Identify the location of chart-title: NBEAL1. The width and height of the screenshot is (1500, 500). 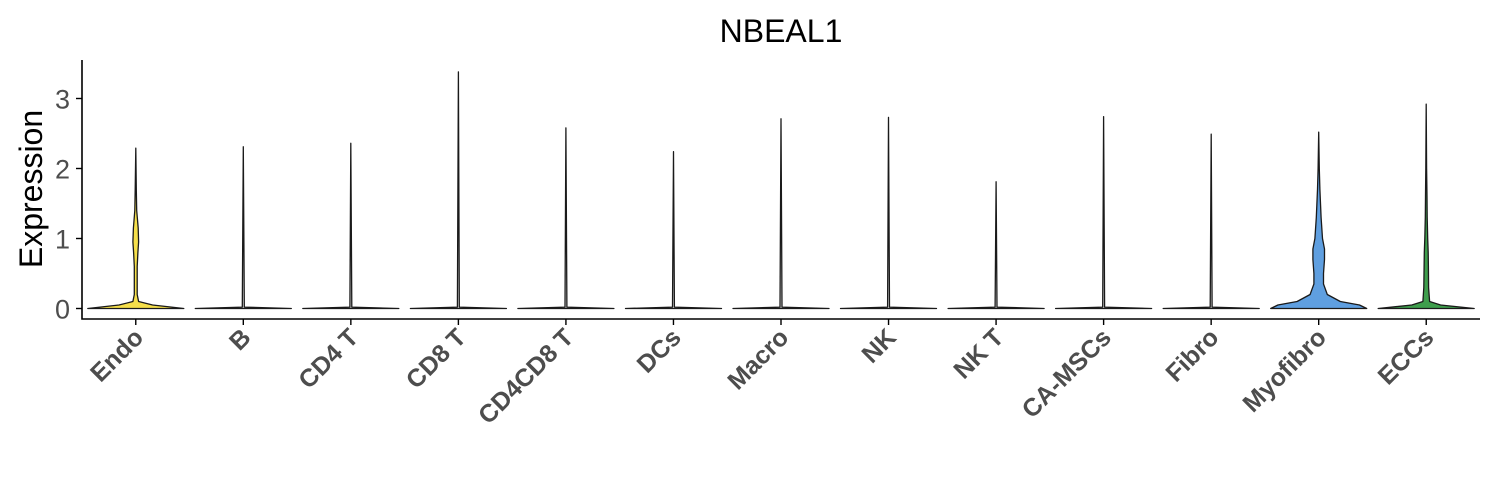
(781, 31).